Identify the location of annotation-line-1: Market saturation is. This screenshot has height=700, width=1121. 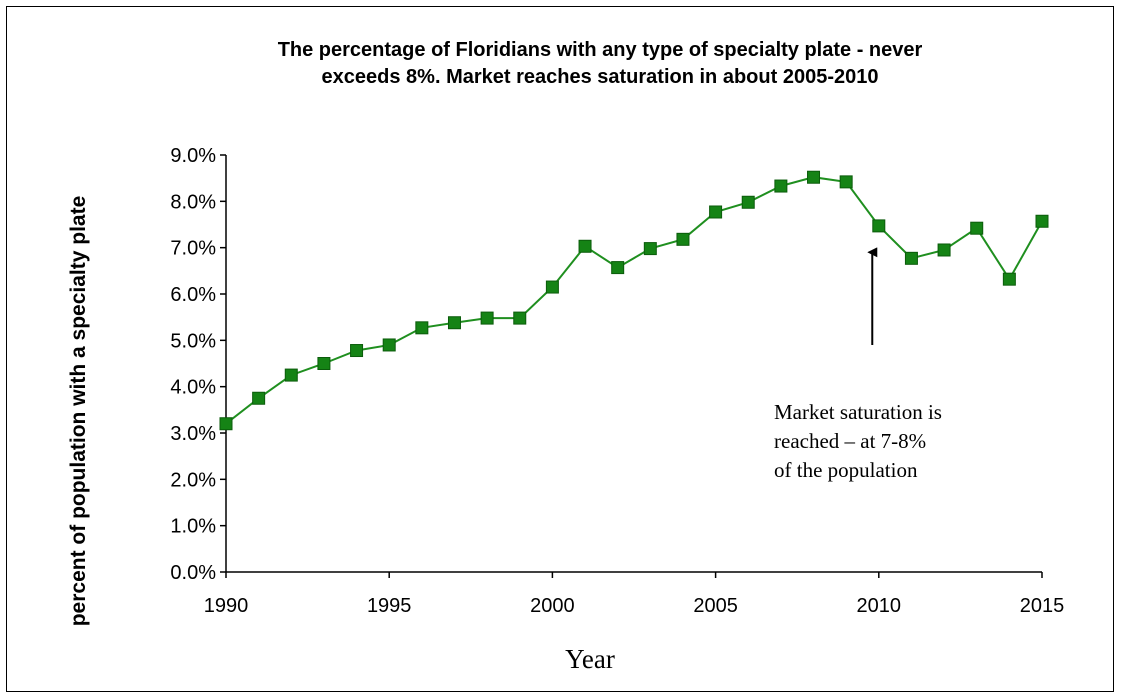
(858, 412).